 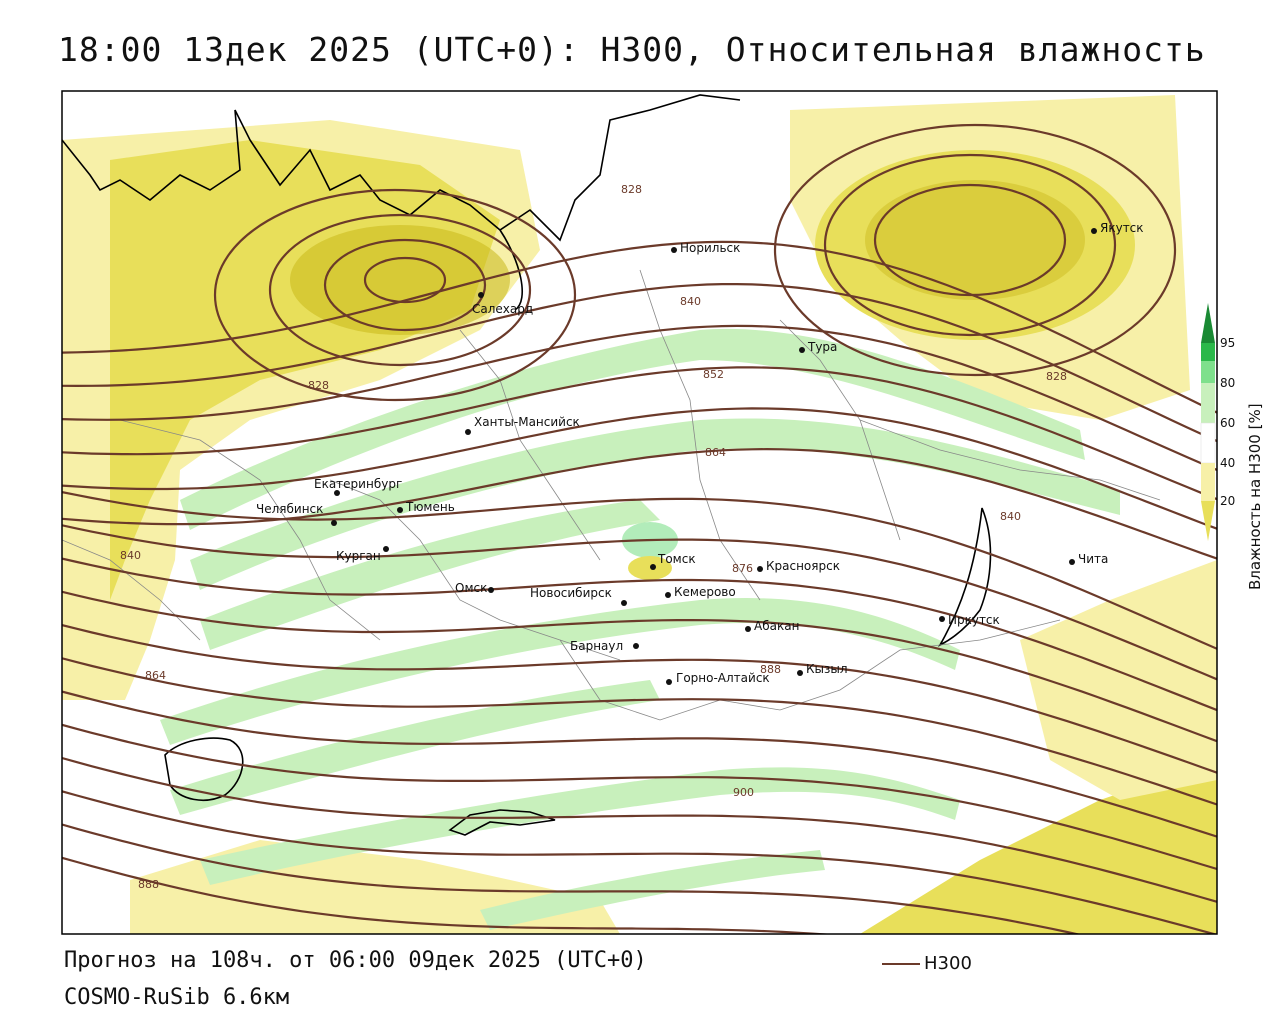 I want to click on coastline-yamal, so click(x=511, y=270).